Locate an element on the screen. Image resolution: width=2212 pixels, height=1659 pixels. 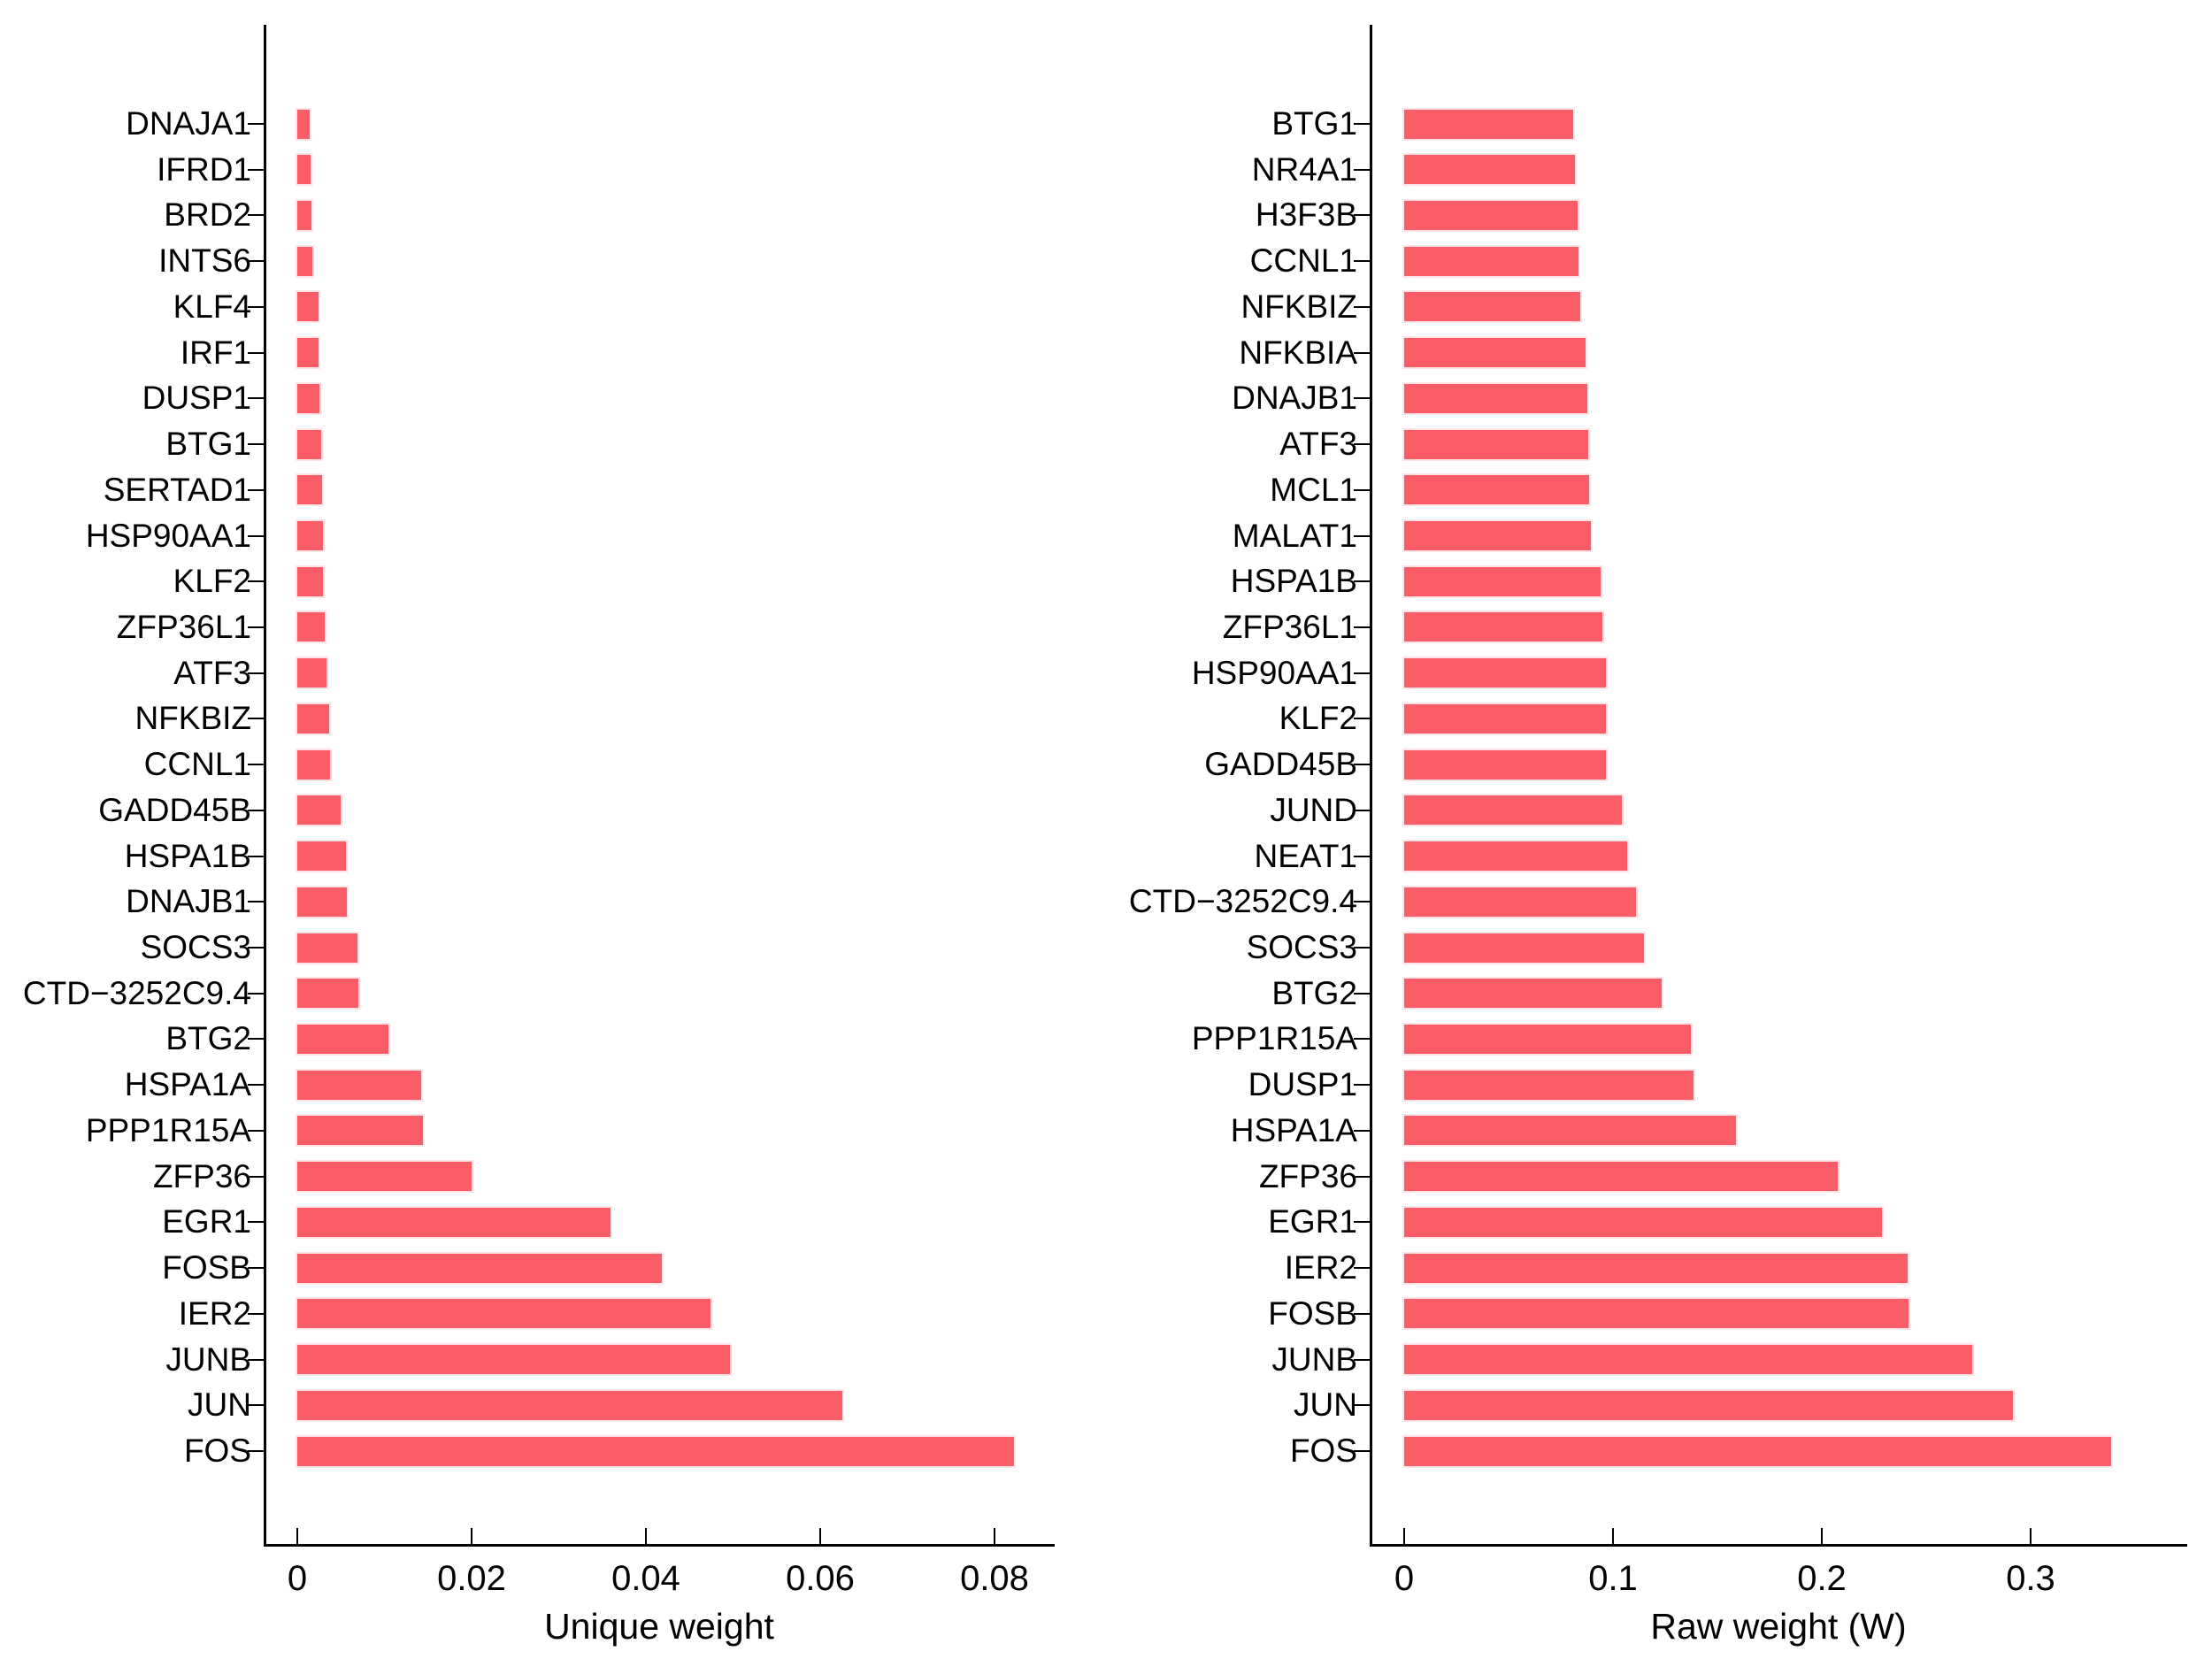
gene-label: KLF2 is located at coordinates (212, 582).